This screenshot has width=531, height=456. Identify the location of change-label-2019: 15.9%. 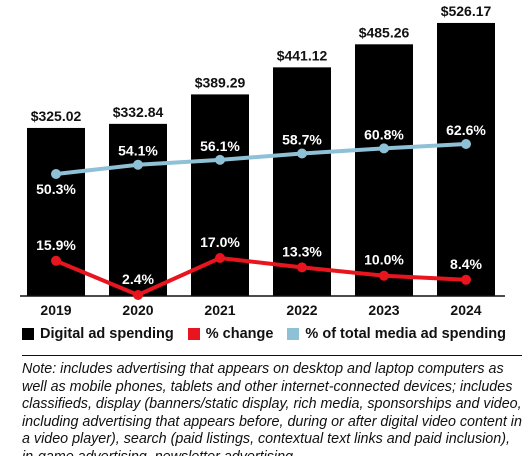
(56, 245).